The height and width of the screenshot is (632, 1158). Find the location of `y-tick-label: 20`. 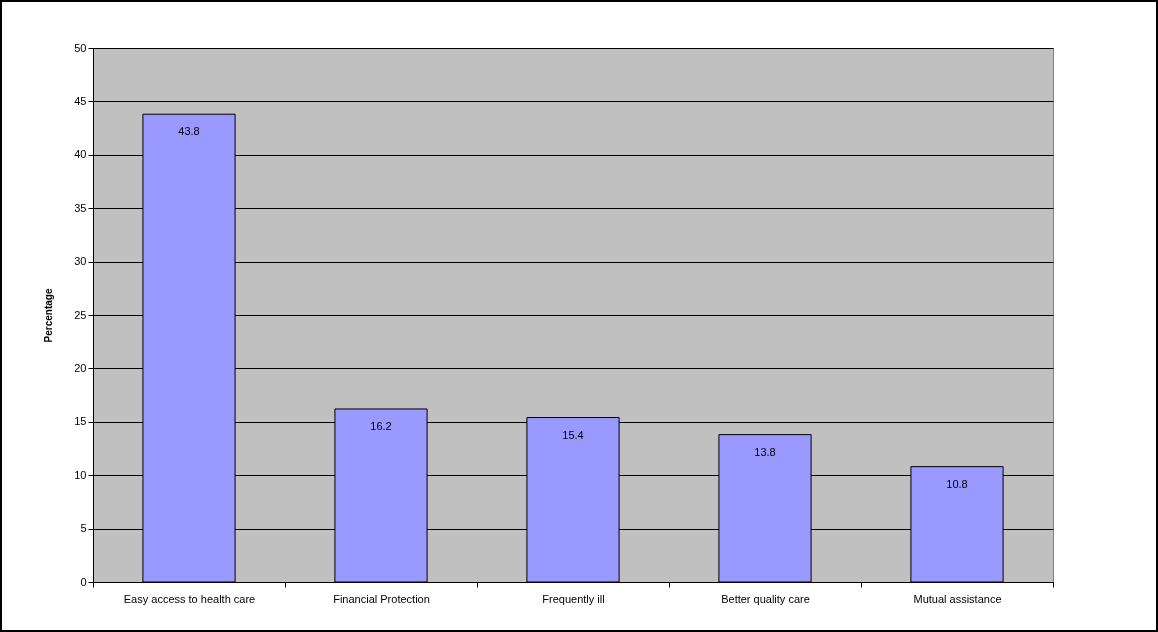

y-tick-label: 20 is located at coordinates (80, 367).